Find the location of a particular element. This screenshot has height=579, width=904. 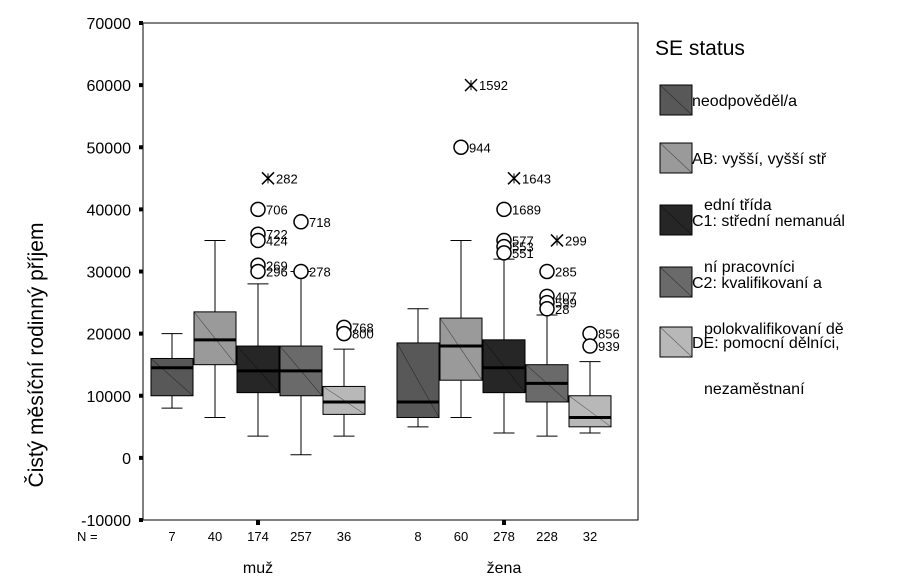

y-tick-label: -10000 is located at coordinates (106, 521).